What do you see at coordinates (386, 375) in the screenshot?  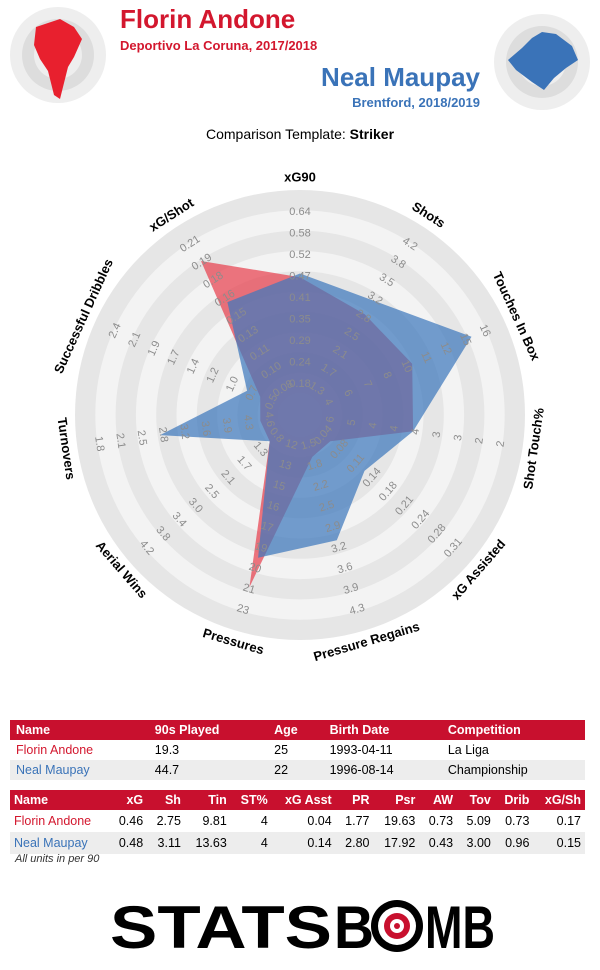 I see `axis-tick-label: 8` at bounding box center [386, 375].